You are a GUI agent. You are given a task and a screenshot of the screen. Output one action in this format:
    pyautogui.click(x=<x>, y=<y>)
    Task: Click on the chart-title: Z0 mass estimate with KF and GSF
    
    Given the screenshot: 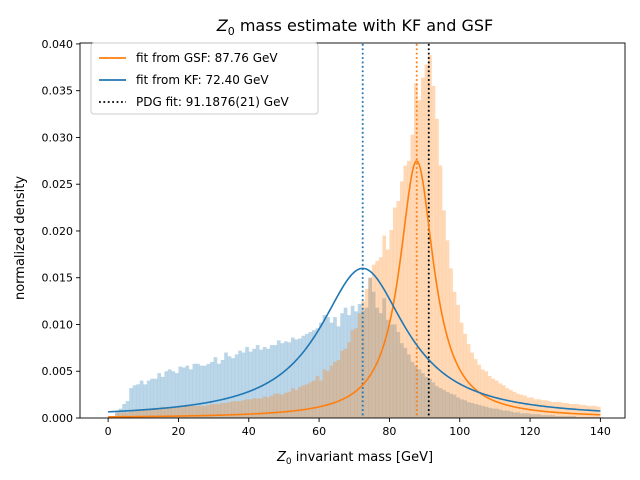 What is the action you would take?
    pyautogui.click(x=354, y=27)
    